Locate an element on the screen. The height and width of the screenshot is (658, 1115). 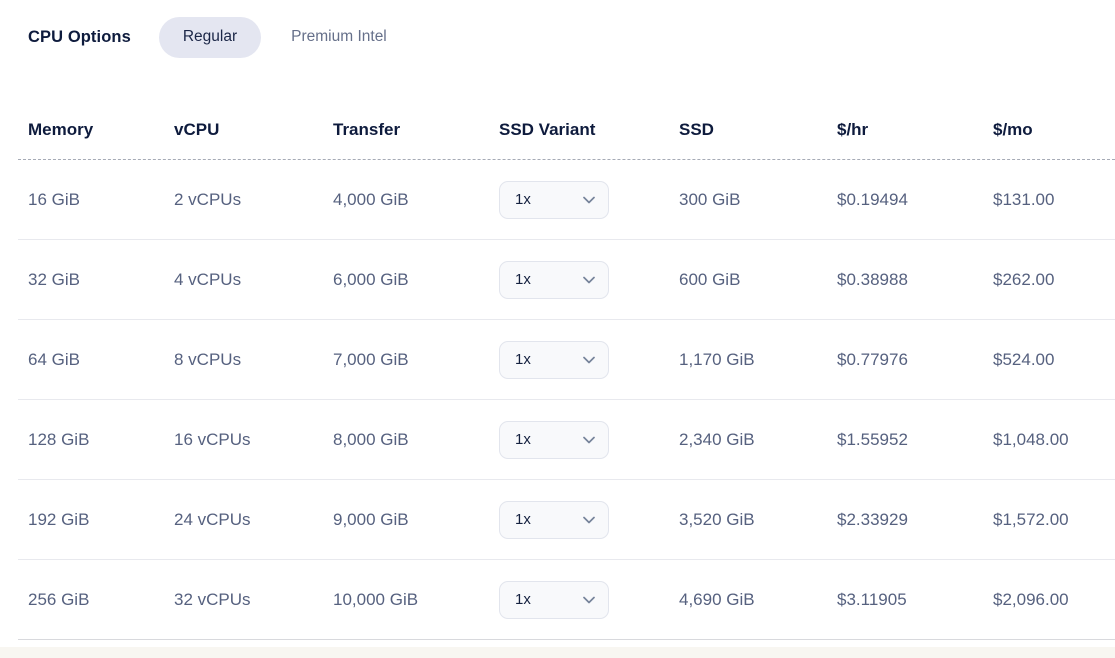
price-mo-cell: $2,096.00 is located at coordinates (1031, 599).